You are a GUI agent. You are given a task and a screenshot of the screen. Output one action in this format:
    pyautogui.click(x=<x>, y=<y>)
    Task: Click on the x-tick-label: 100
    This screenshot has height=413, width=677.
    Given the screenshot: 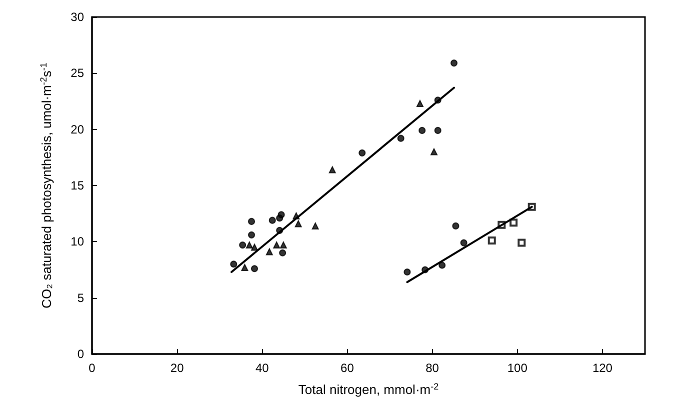 What is the action you would take?
    pyautogui.click(x=517, y=368)
    